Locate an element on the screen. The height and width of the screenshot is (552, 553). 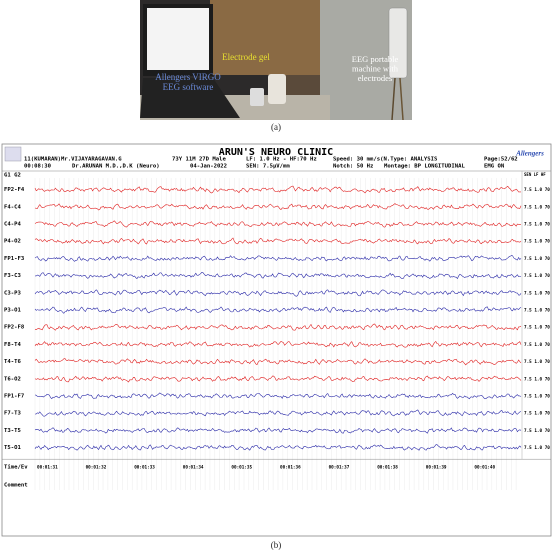
channel-label: T3-T5 is located at coordinates (12, 431).